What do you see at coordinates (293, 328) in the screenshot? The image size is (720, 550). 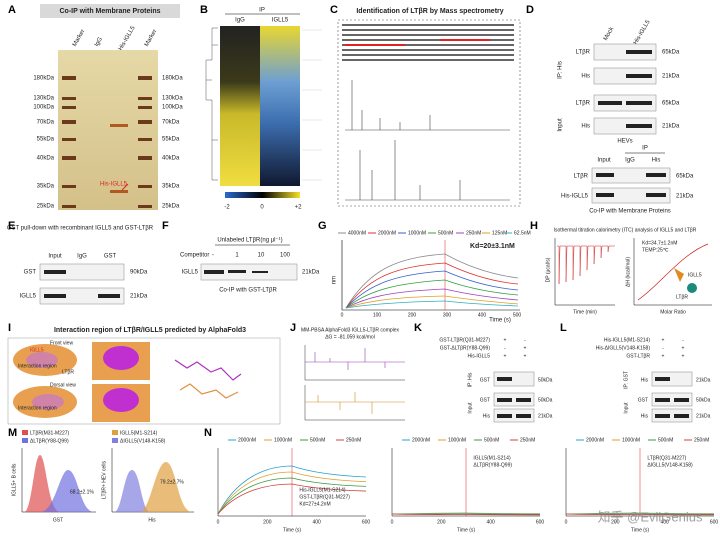 I see `panel-letter: J` at bounding box center [293, 328].